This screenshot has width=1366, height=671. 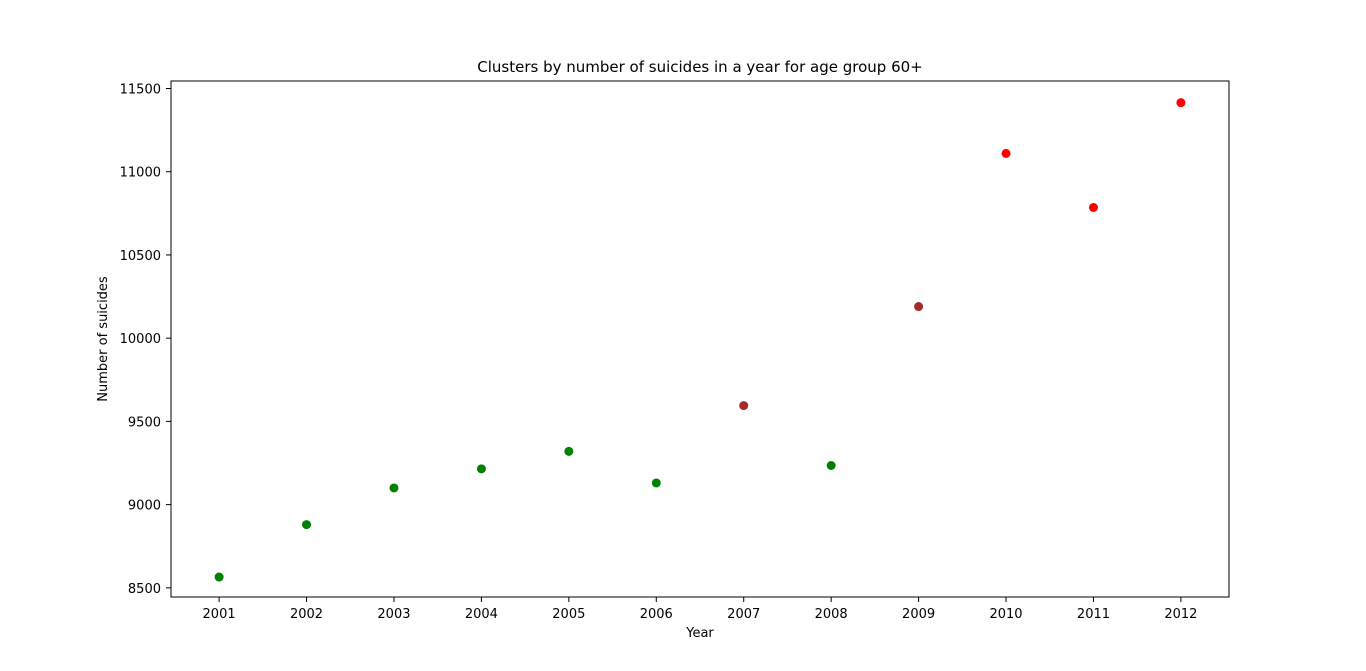 I want to click on x-tick-label: 2002, so click(x=306, y=614).